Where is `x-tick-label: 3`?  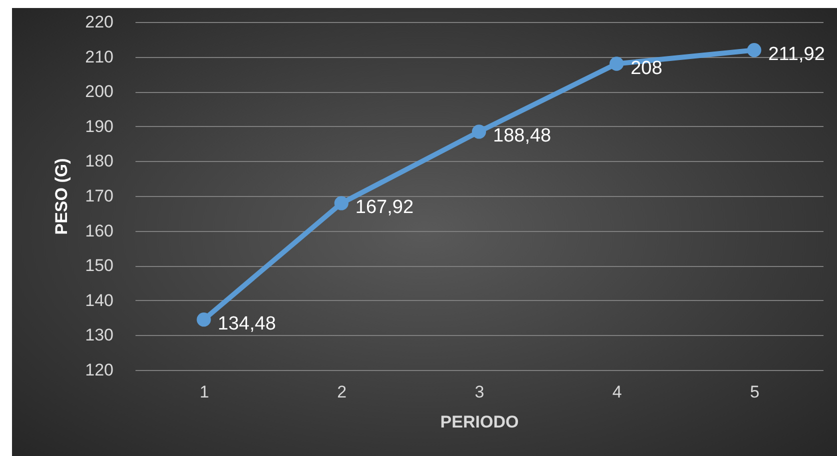
x-tick-label: 3 is located at coordinates (479, 392).